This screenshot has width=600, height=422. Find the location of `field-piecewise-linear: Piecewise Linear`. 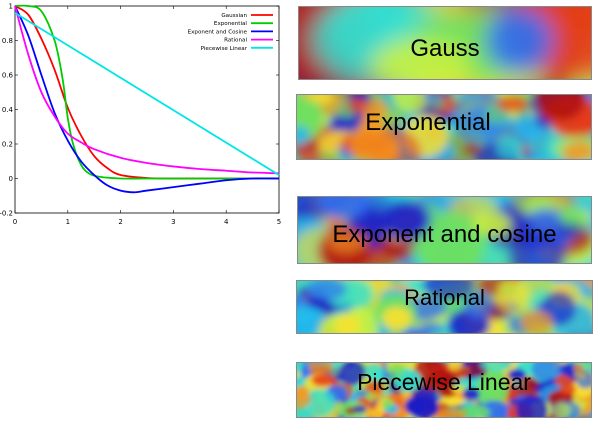

field-piecewise-linear: Piecewise Linear is located at coordinates (444, 390).